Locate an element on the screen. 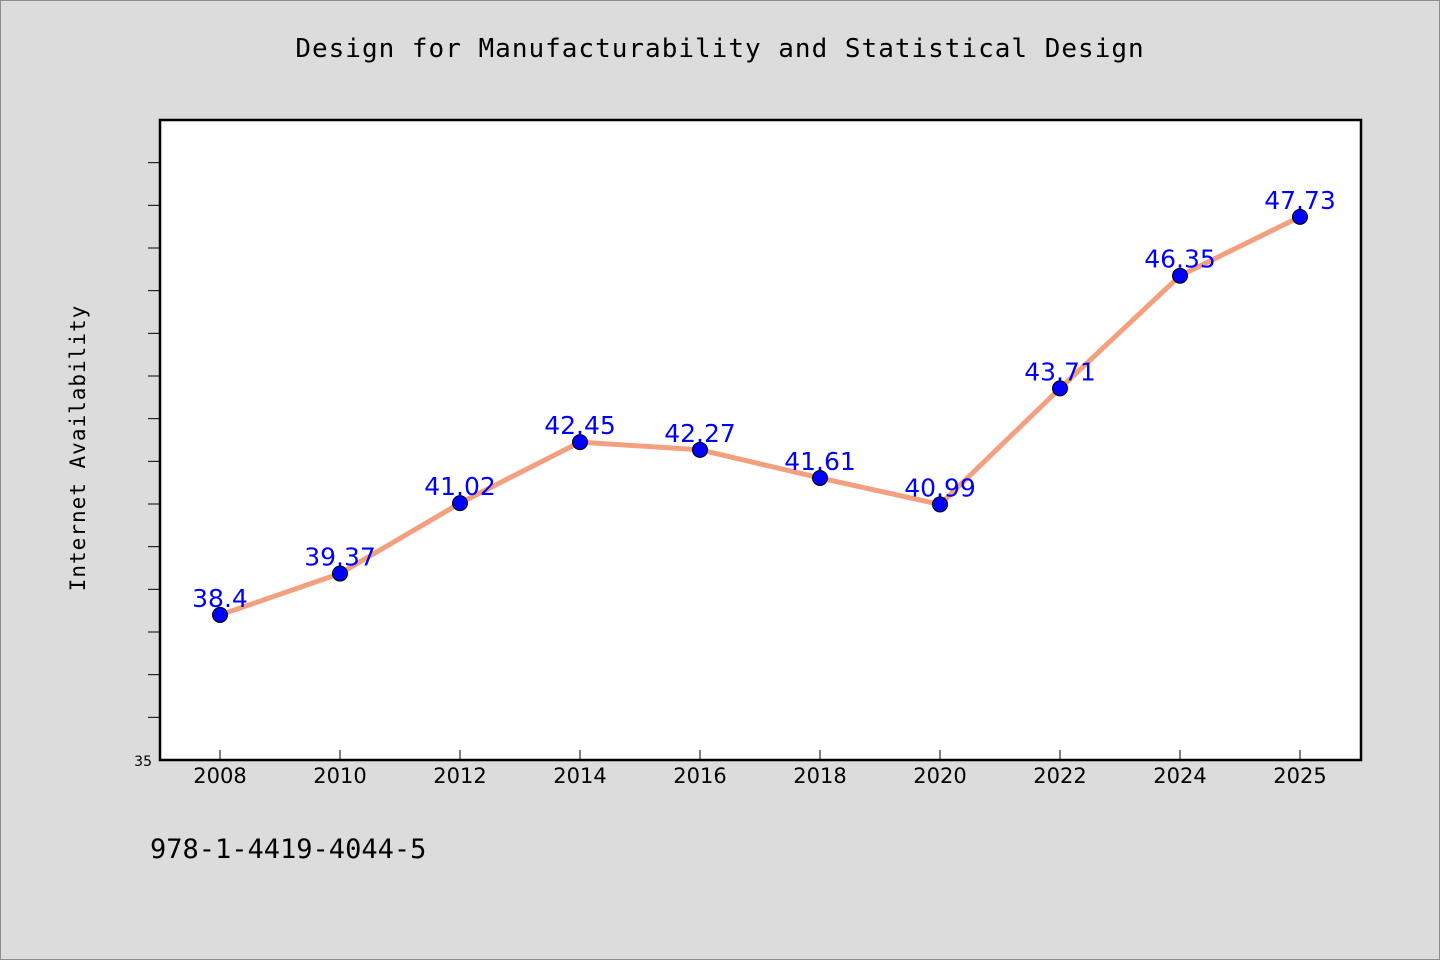 The height and width of the screenshot is (960, 1440). data-label: 40.99 is located at coordinates (940, 487).